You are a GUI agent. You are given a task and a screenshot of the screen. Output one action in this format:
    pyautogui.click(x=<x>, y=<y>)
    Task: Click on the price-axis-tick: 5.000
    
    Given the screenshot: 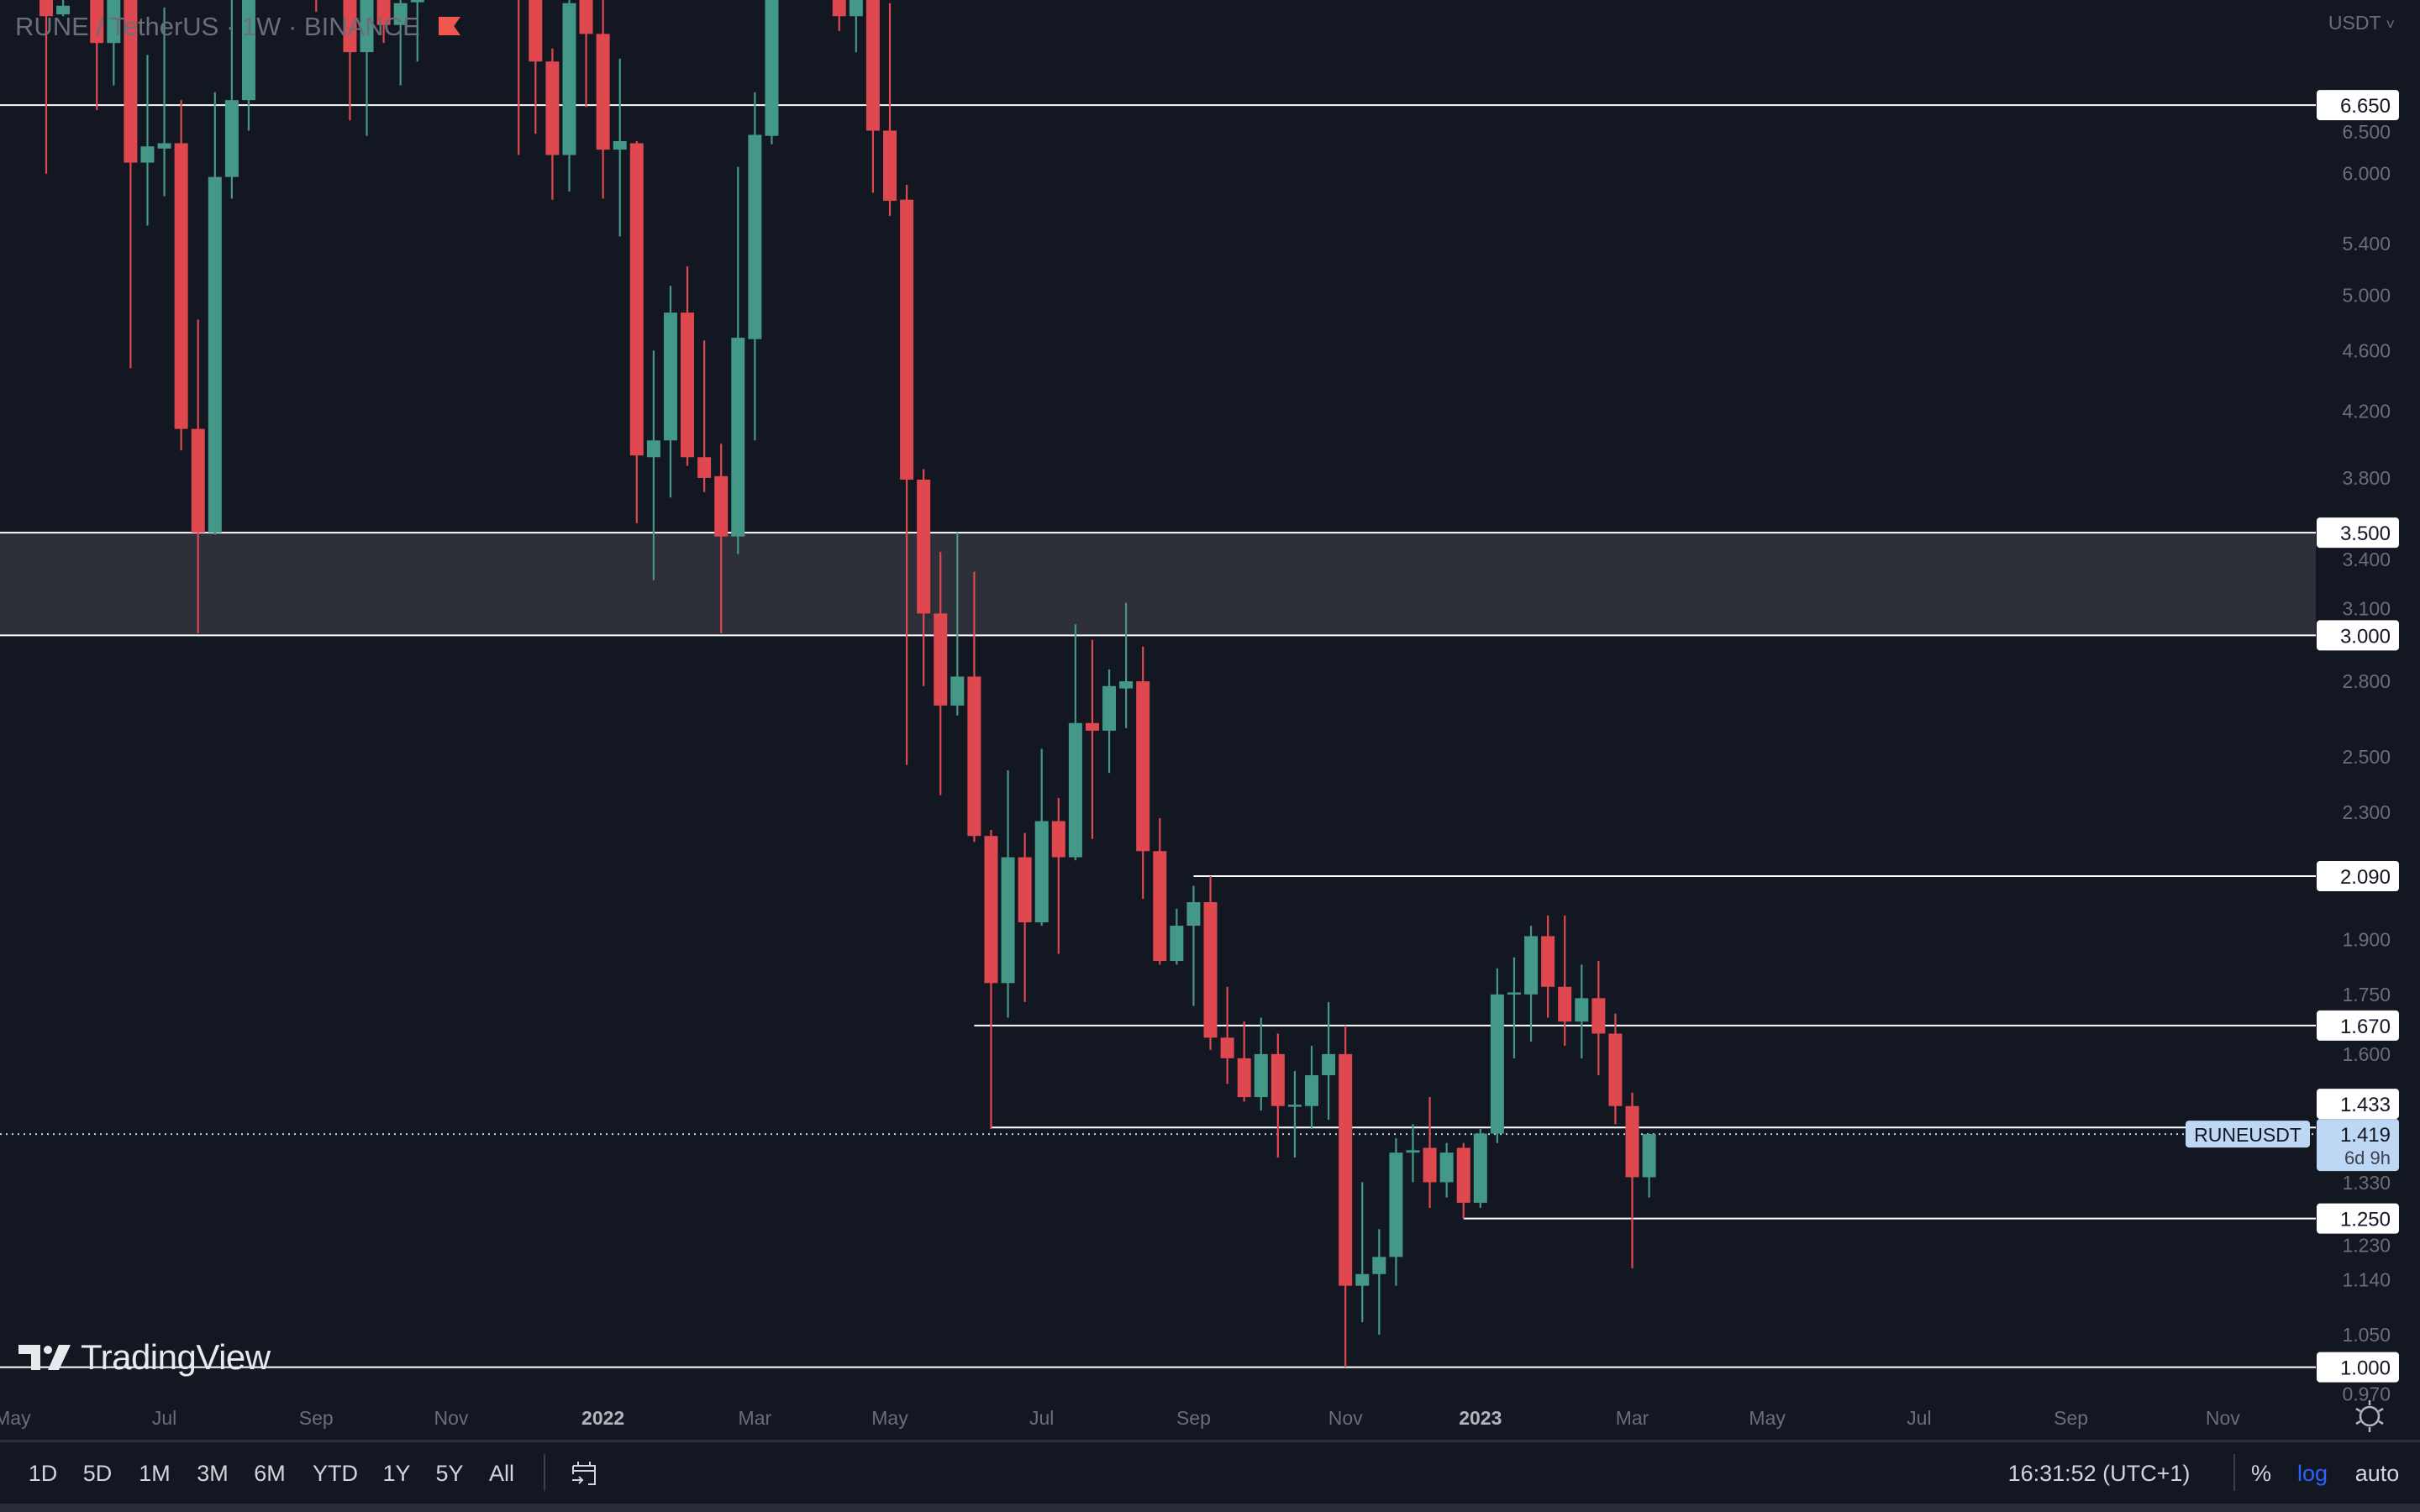 What is the action you would take?
    pyautogui.click(x=2366, y=295)
    